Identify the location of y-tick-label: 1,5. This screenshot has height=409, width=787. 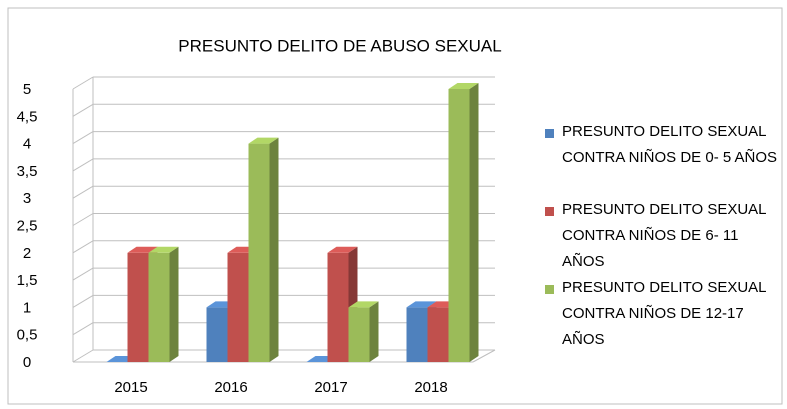
(27, 280).